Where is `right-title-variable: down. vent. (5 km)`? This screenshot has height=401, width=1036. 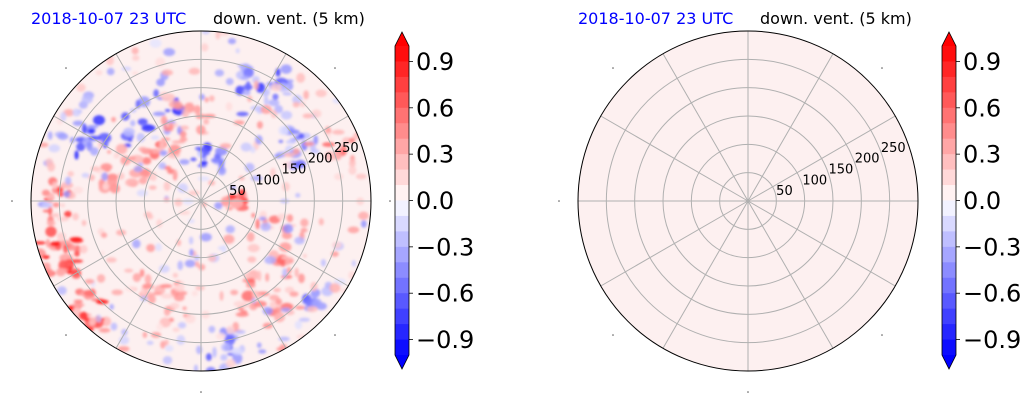
right-title-variable: down. vent. (5 km) is located at coordinates (836, 18).